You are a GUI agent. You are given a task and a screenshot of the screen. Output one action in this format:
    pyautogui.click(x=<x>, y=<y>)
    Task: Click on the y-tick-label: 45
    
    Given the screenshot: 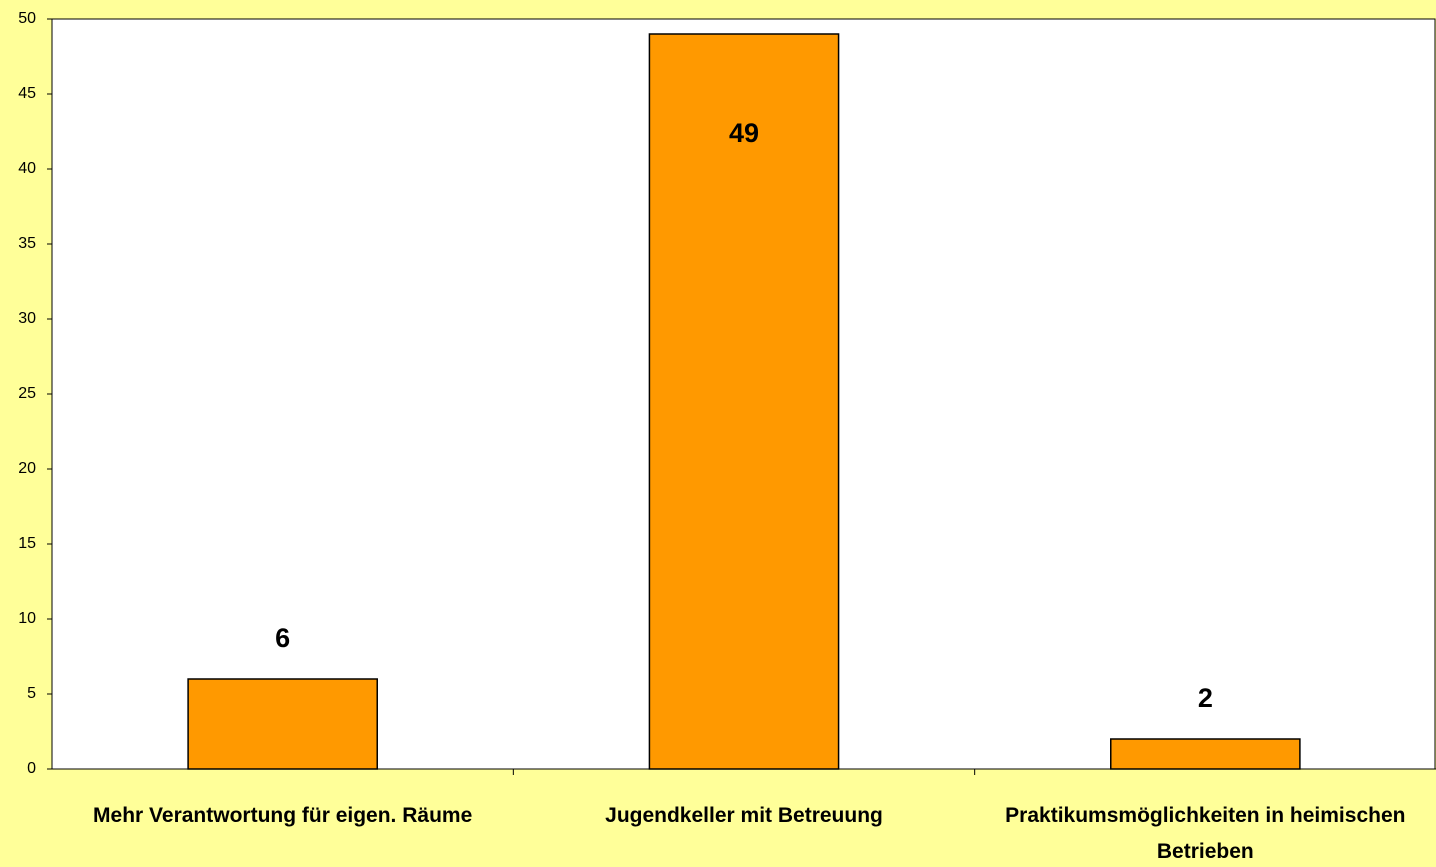 What is the action you would take?
    pyautogui.click(x=27, y=93)
    